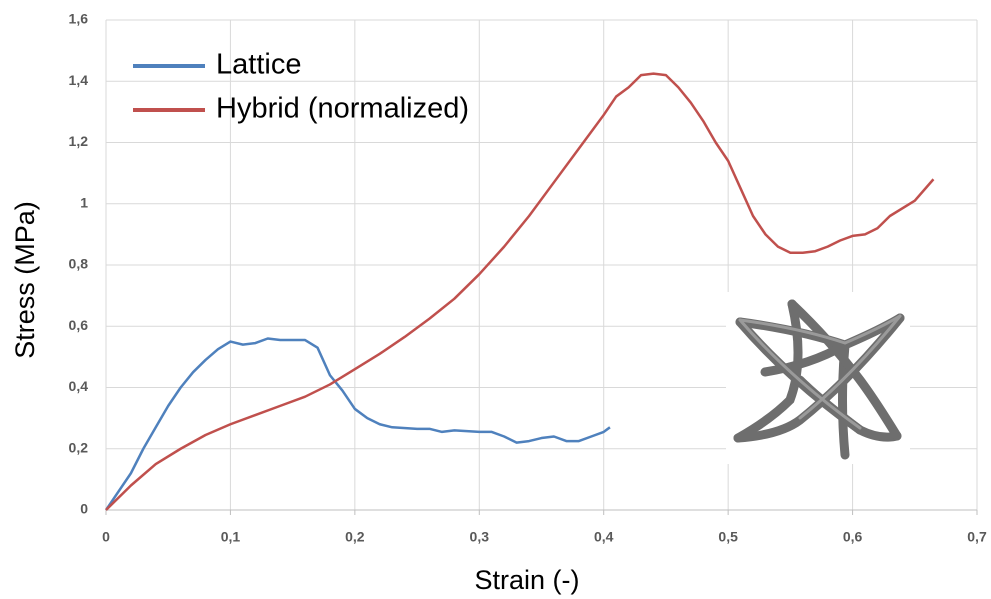  Describe the element at coordinates (342, 109) in the screenshot. I see `legend-label: Hybrid (normalized)` at that location.